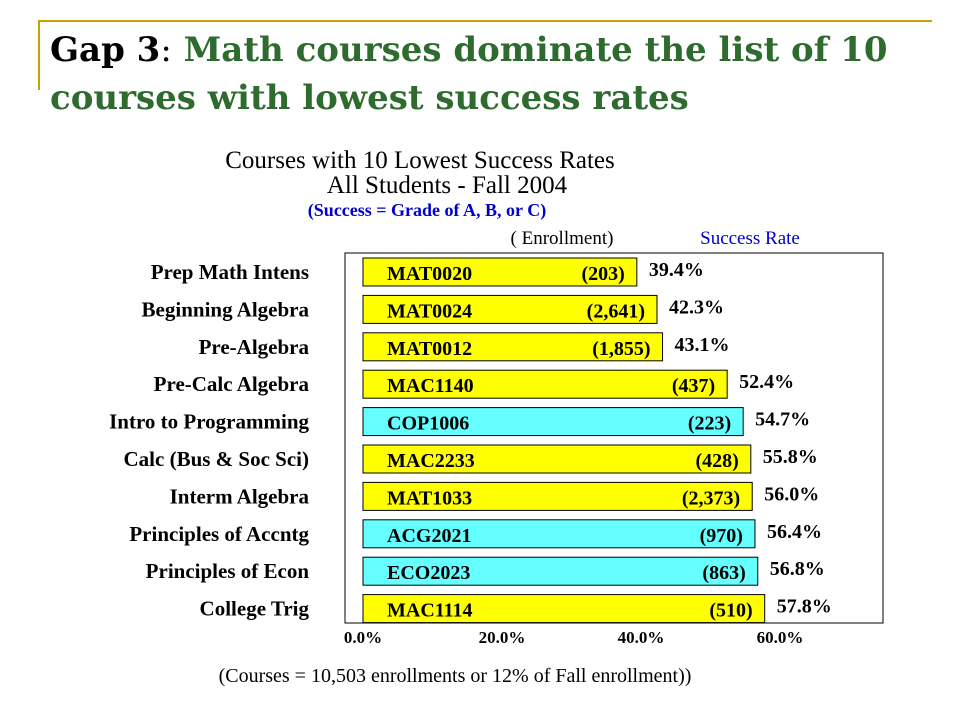  What do you see at coordinates (226, 309) in the screenshot?
I see `category-label: Beginning Algebra` at bounding box center [226, 309].